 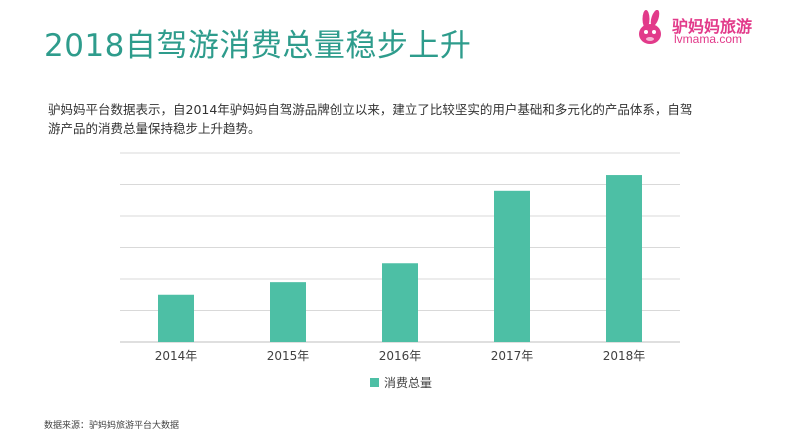 What do you see at coordinates (374, 382) in the screenshot?
I see `legend-swatch` at bounding box center [374, 382].